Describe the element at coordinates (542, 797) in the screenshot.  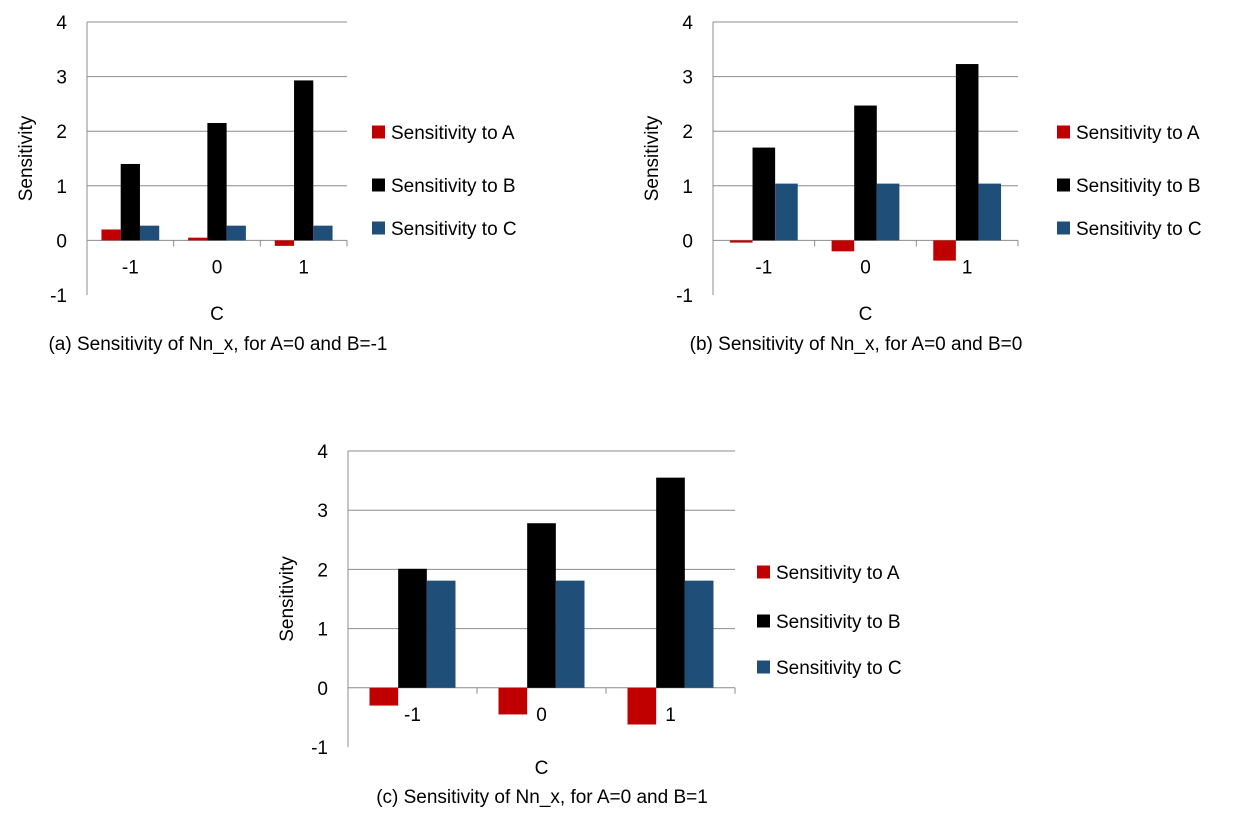
I see `chart-caption: (c) Sensitivity of Nn_x, for A=0 and B=1` at that location.